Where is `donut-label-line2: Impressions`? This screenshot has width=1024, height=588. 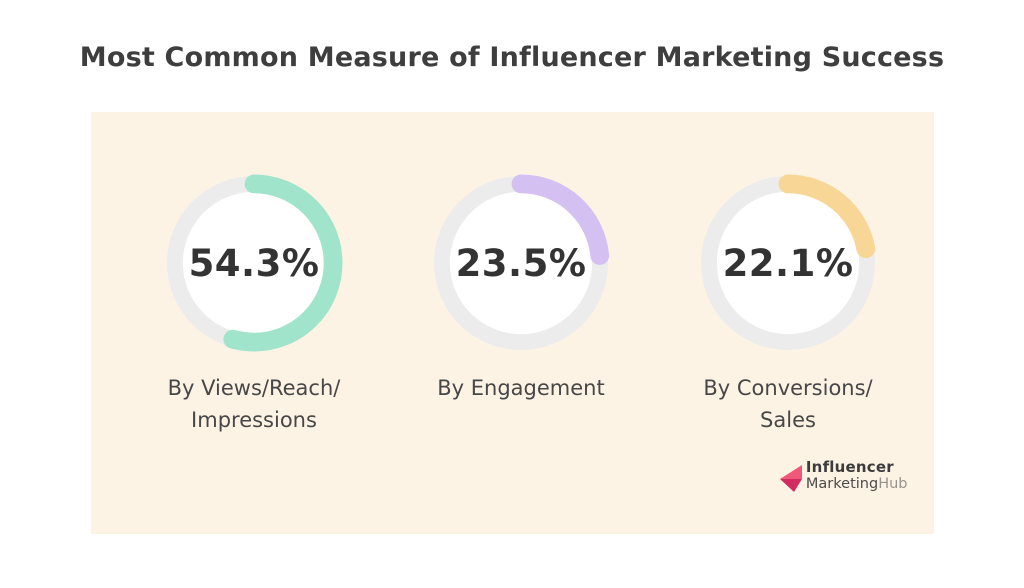 donut-label-line2: Impressions is located at coordinates (254, 420).